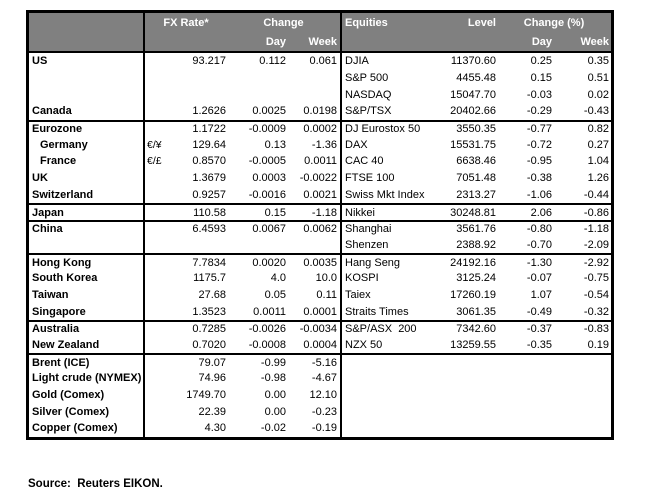  I want to click on fx-rate-cell: 27.68, so click(212, 294).